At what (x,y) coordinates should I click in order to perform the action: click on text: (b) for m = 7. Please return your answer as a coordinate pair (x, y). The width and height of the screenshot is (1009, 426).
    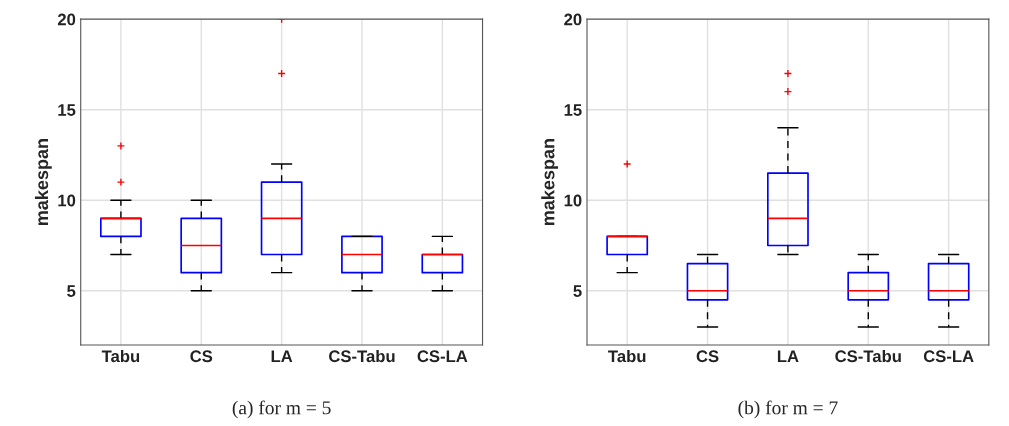
    Looking at the image, I should click on (788, 409).